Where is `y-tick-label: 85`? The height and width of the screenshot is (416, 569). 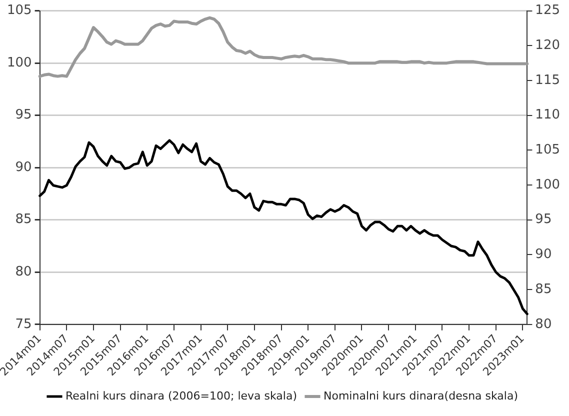
y-tick-label: 85 is located at coordinates (23, 220).